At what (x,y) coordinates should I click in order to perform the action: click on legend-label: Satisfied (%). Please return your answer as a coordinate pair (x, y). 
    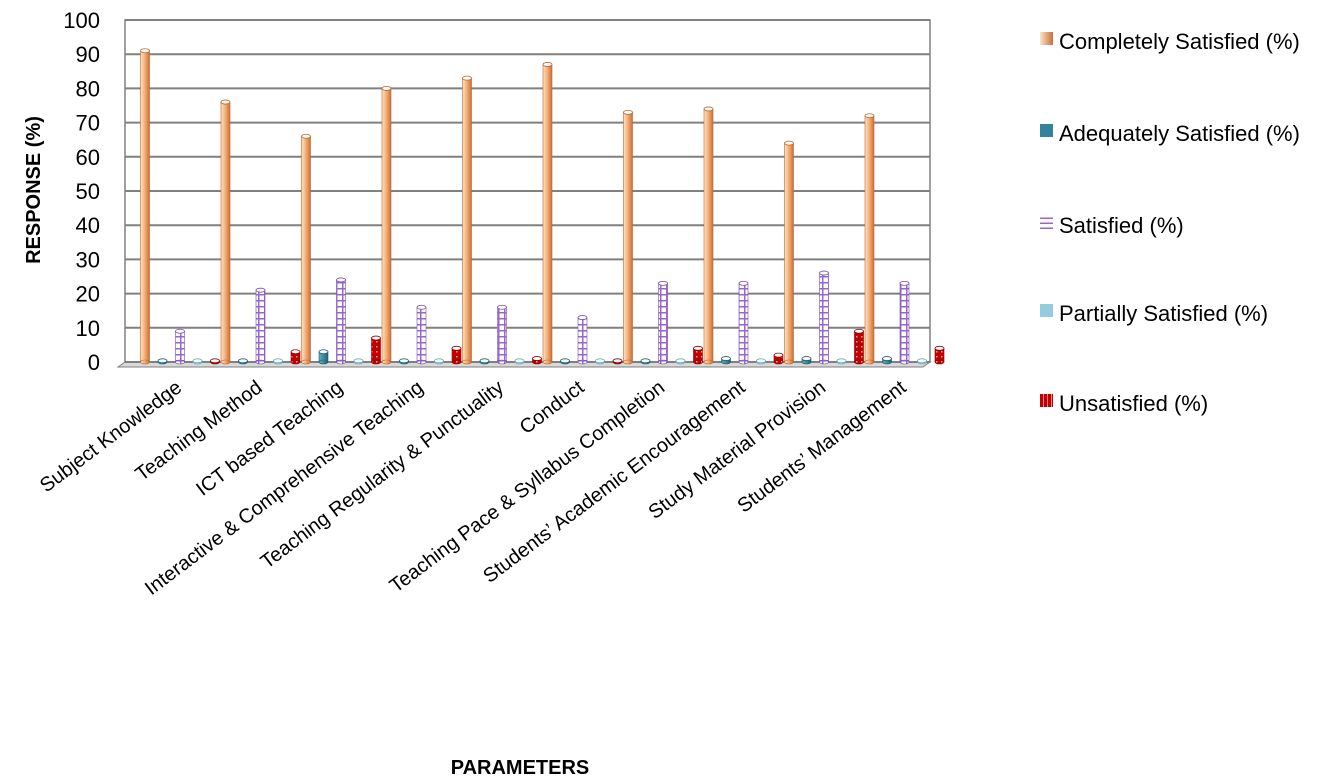
    Looking at the image, I should click on (1121, 225).